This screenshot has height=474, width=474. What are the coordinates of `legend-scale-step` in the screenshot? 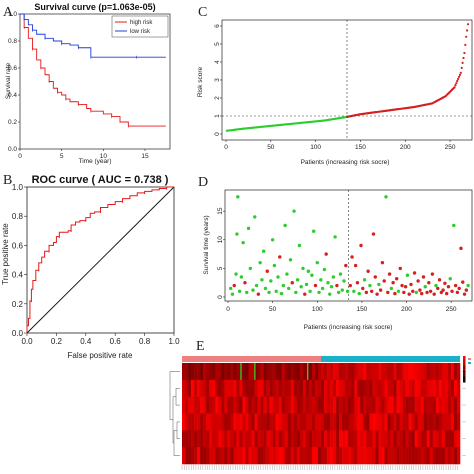 It's located at (464, 363).